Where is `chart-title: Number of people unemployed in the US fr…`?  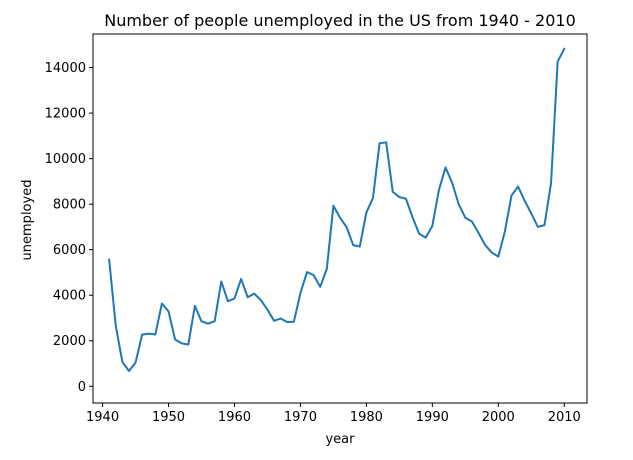 chart-title: Number of people unemployed in the US fr… is located at coordinates (340, 20).